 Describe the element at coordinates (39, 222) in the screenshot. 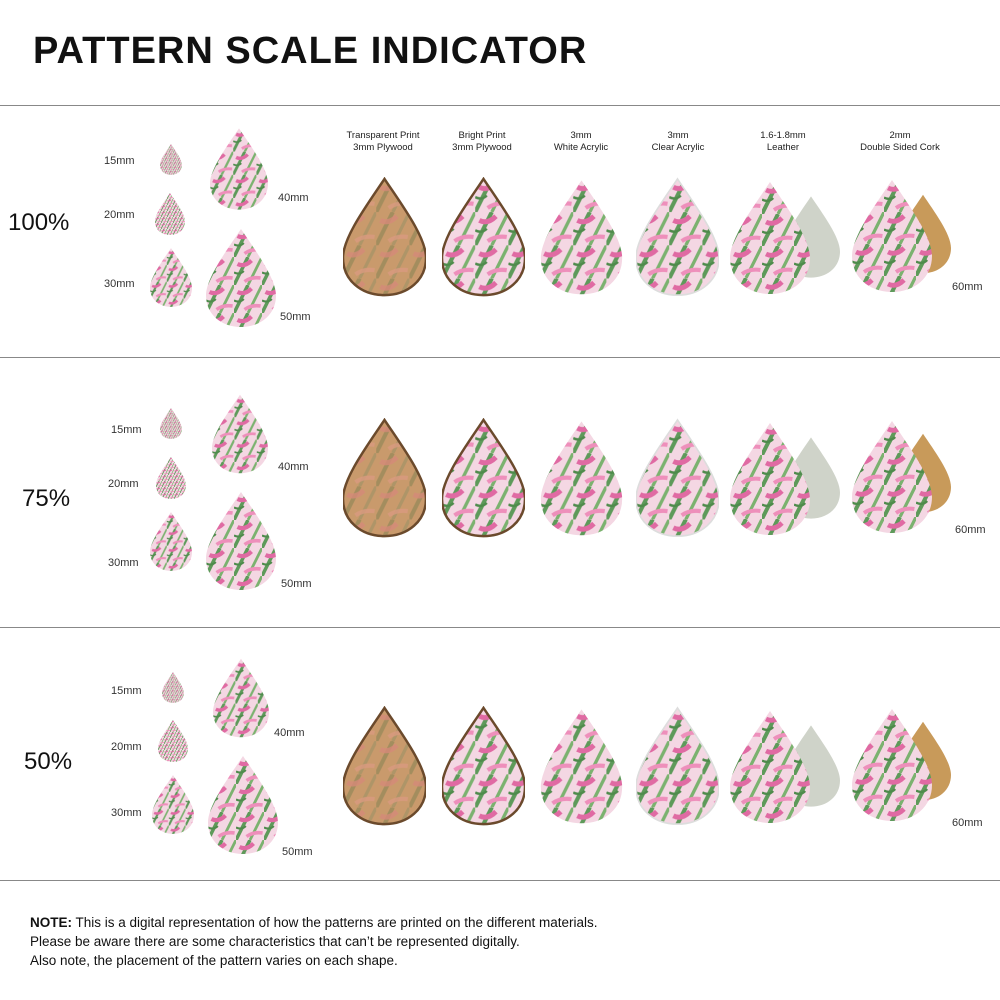

I see `scale-label: 100%` at that location.